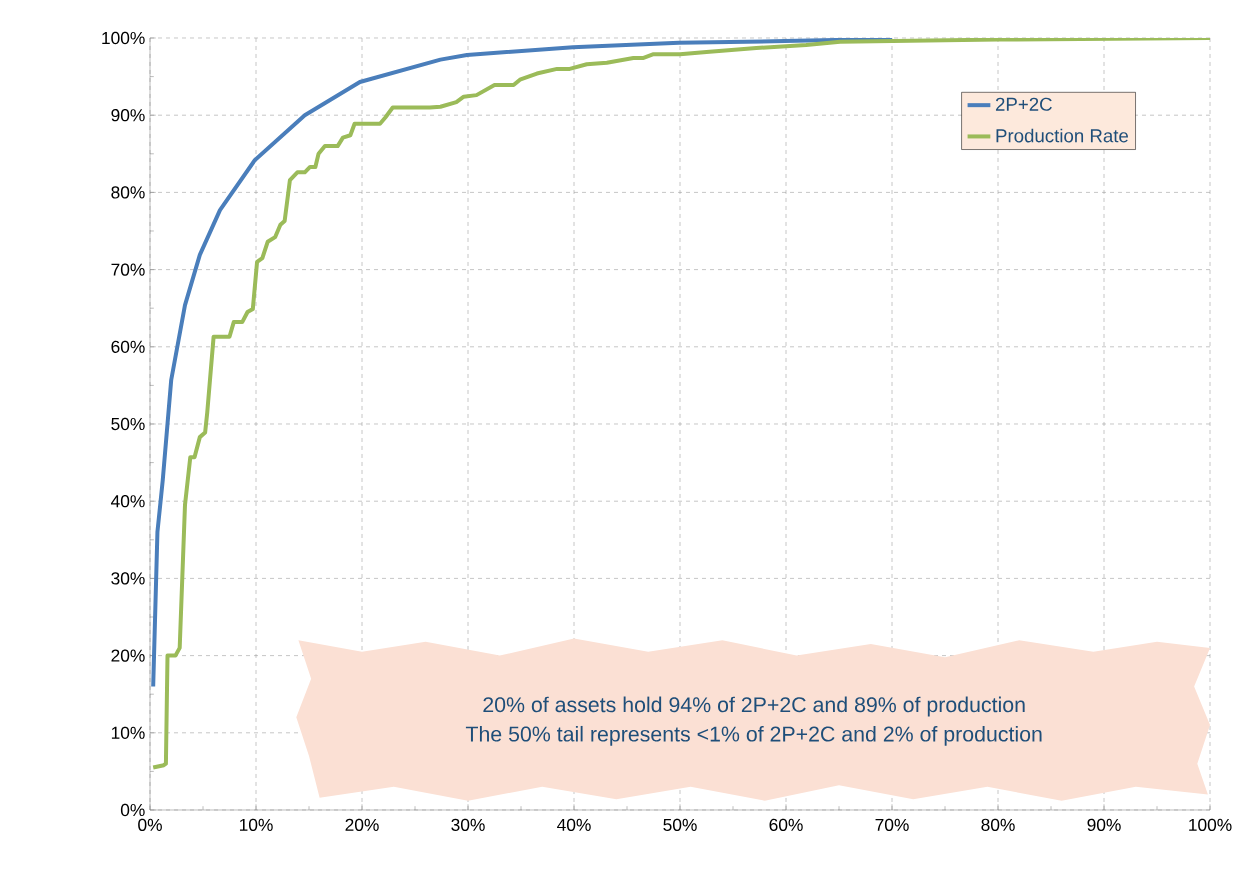 Image resolution: width=1244 pixels, height=869 pixels. I want to click on x-tick-label: 50%, so click(680, 824).